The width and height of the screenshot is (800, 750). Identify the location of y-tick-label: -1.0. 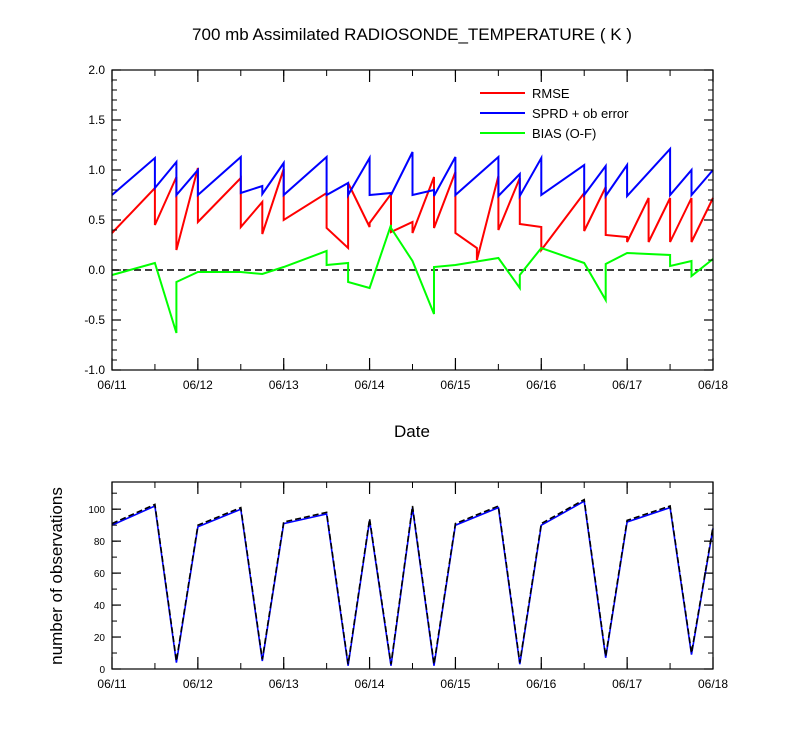
(94, 370).